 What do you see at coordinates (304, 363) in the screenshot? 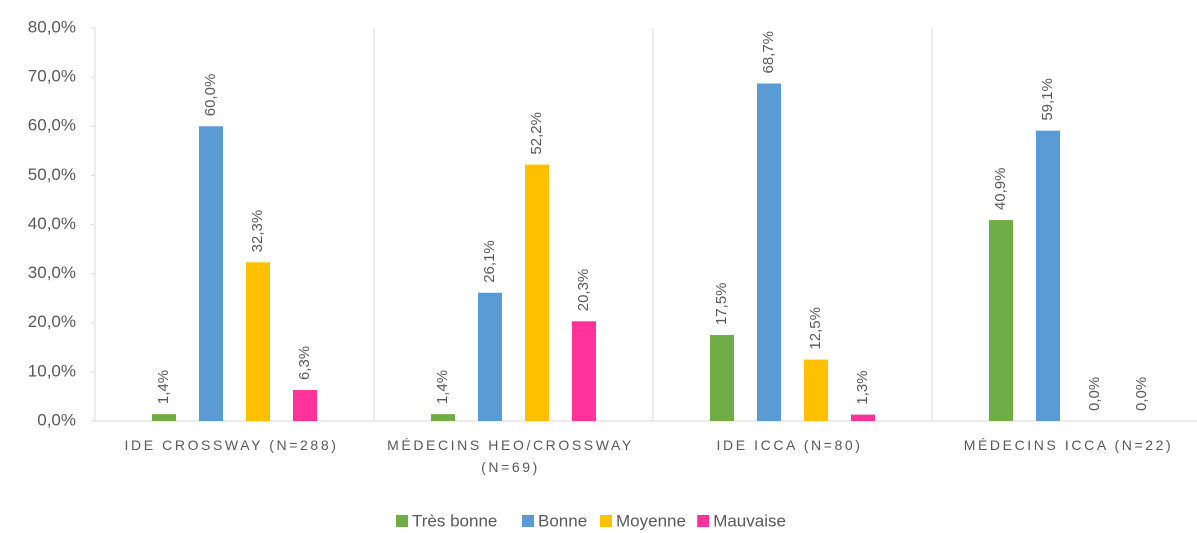
I see `data-label: 6,3%` at bounding box center [304, 363].